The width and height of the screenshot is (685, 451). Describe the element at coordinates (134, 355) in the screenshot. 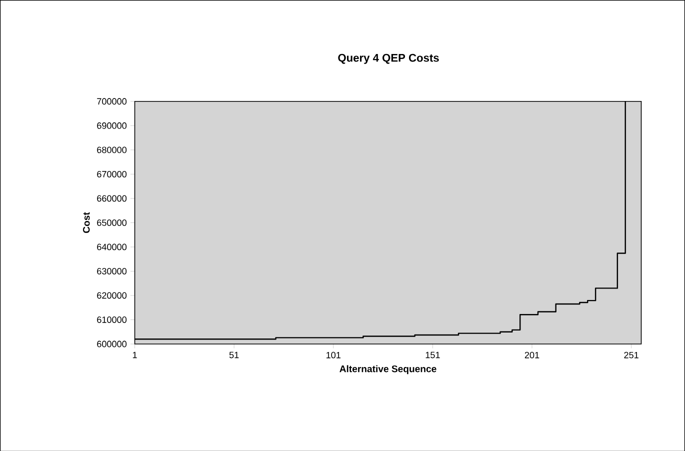

I see `x-tick-label: 1` at that location.